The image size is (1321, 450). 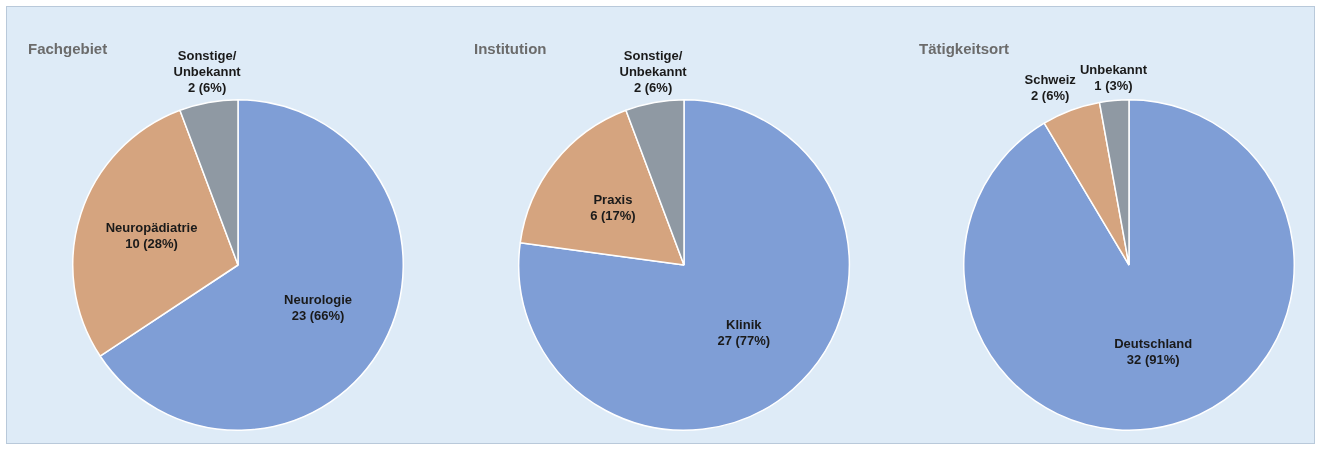 I want to click on slice-label: Unbekannt, so click(x=1113, y=69).